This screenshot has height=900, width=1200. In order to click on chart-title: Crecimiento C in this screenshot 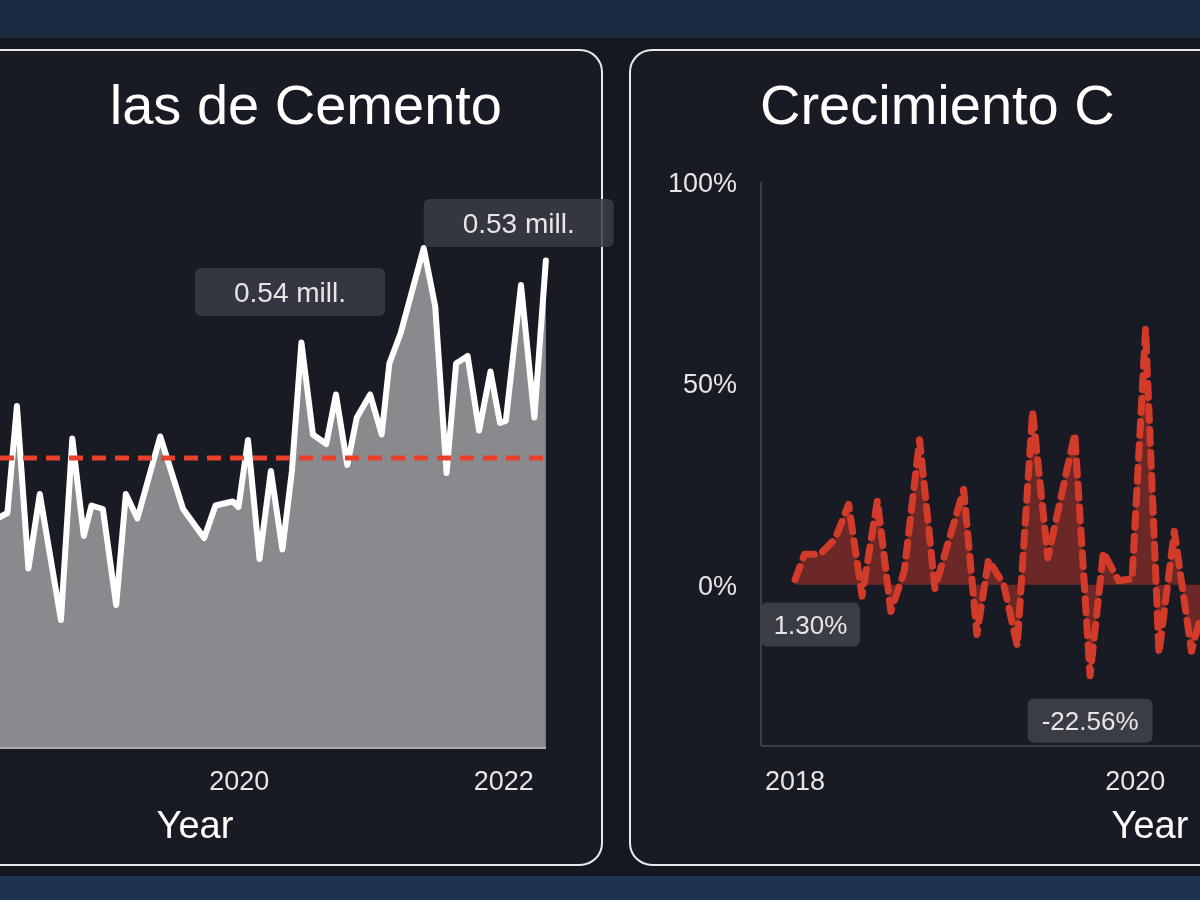, I will do `click(937, 104)`.